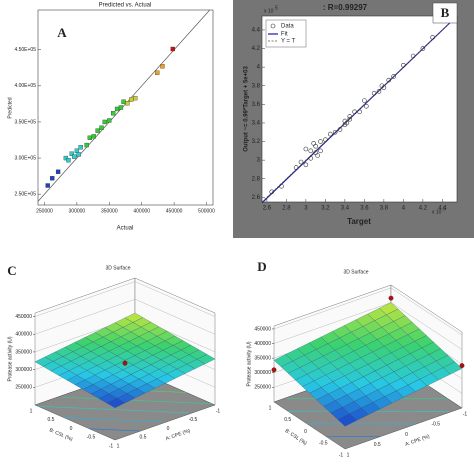 This screenshot has height=465, width=474. I want to click on x-tick-label: 4.4, so click(442, 209).